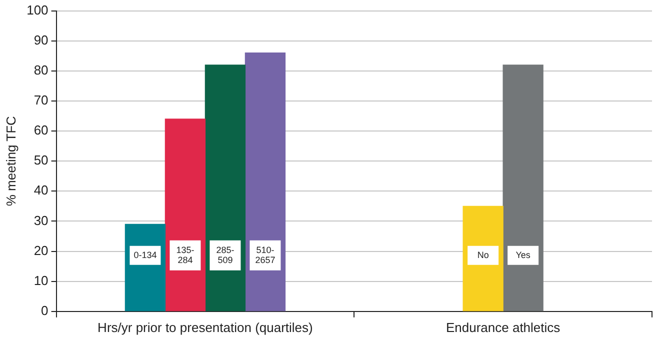  What do you see at coordinates (41, 220) in the screenshot?
I see `y-tick-label: 30` at bounding box center [41, 220].